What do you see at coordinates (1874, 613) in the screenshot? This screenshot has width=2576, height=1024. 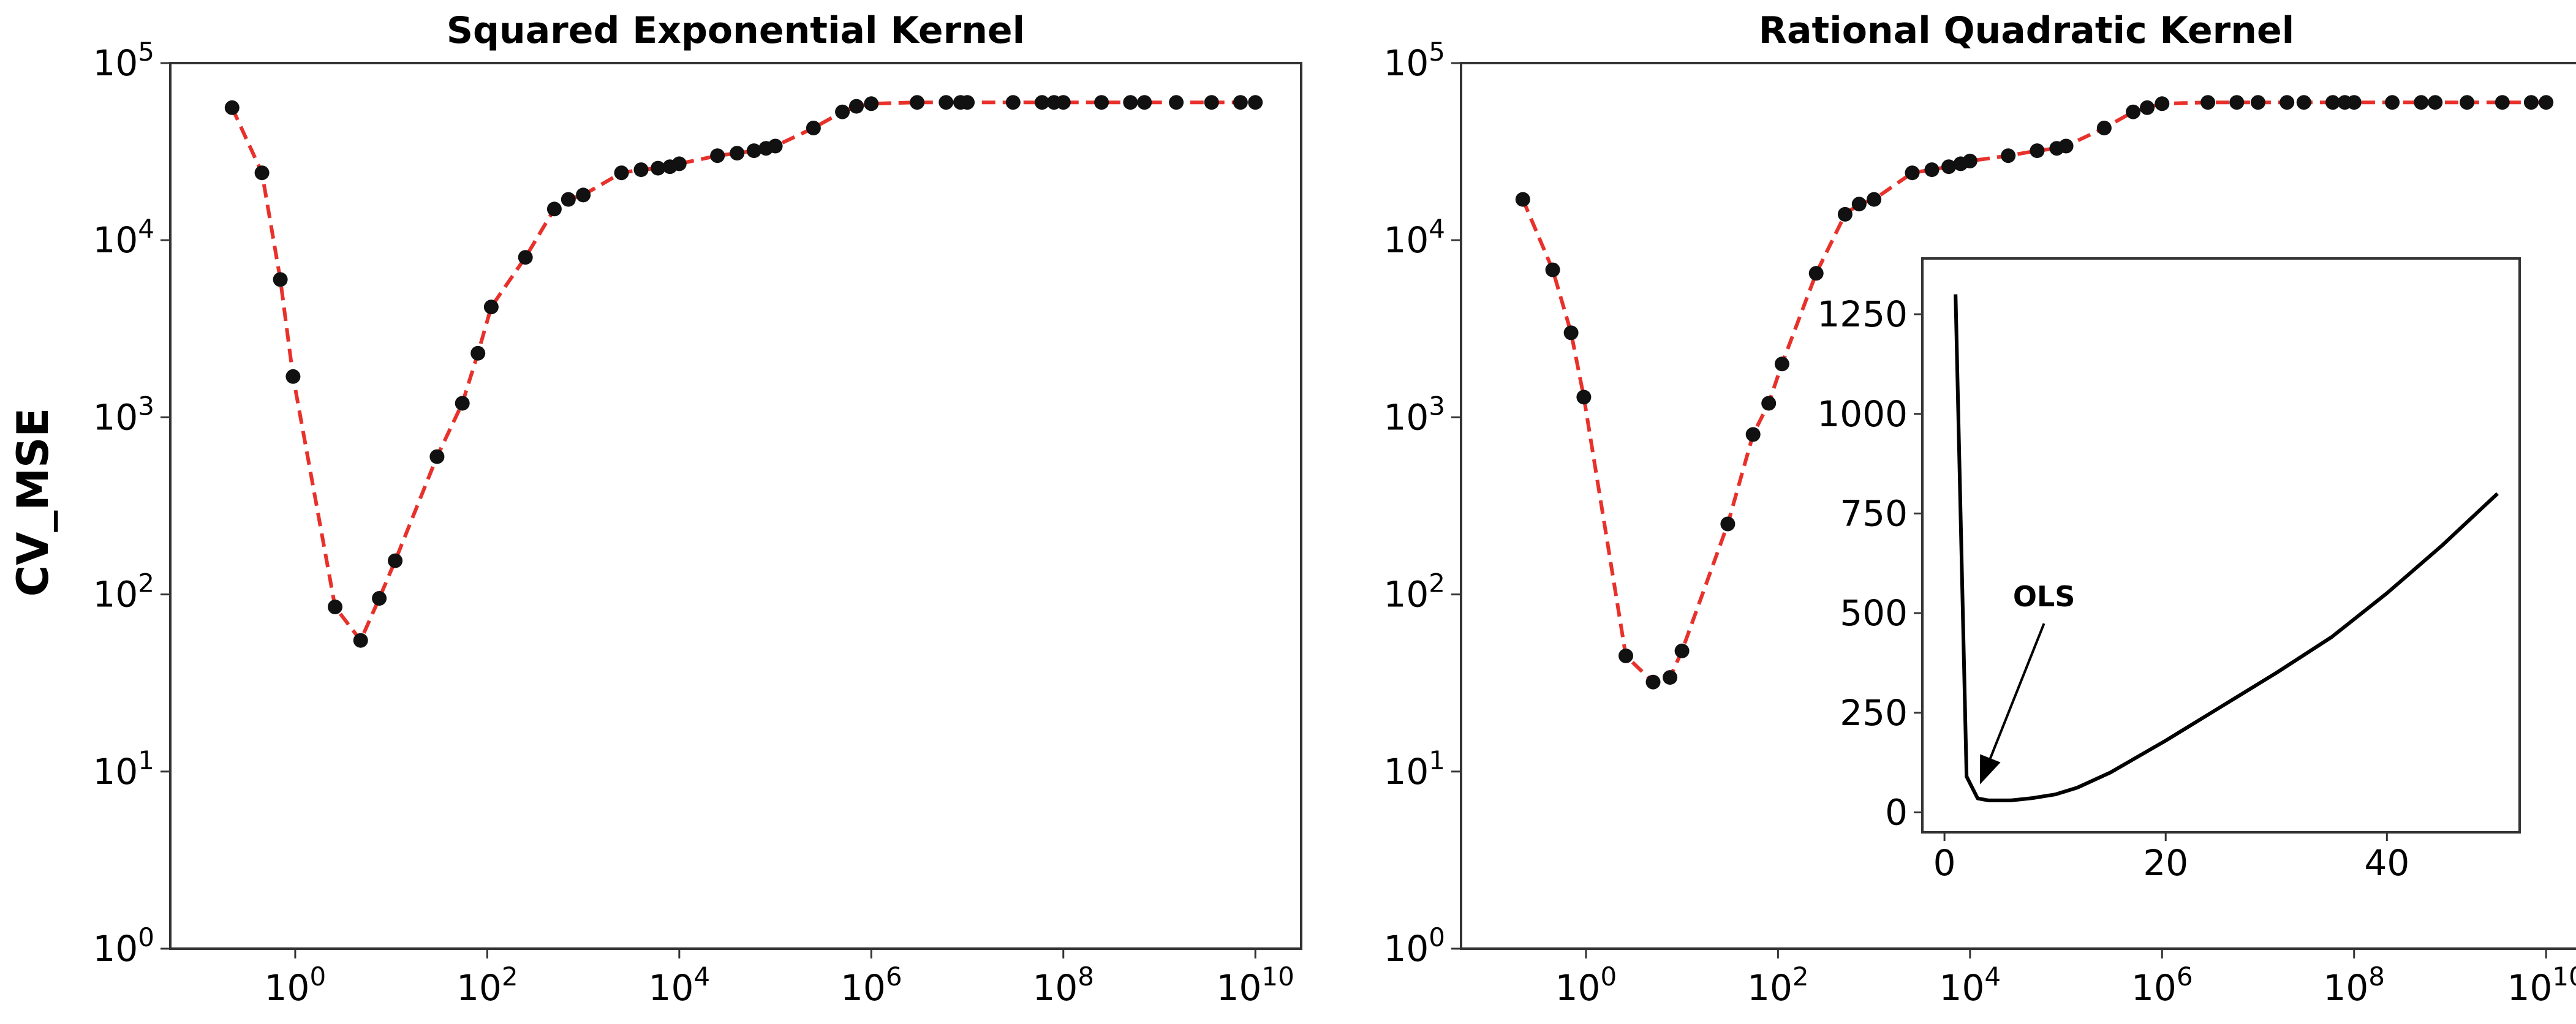 I see `inset-y-tick-label: 500` at bounding box center [1874, 613].